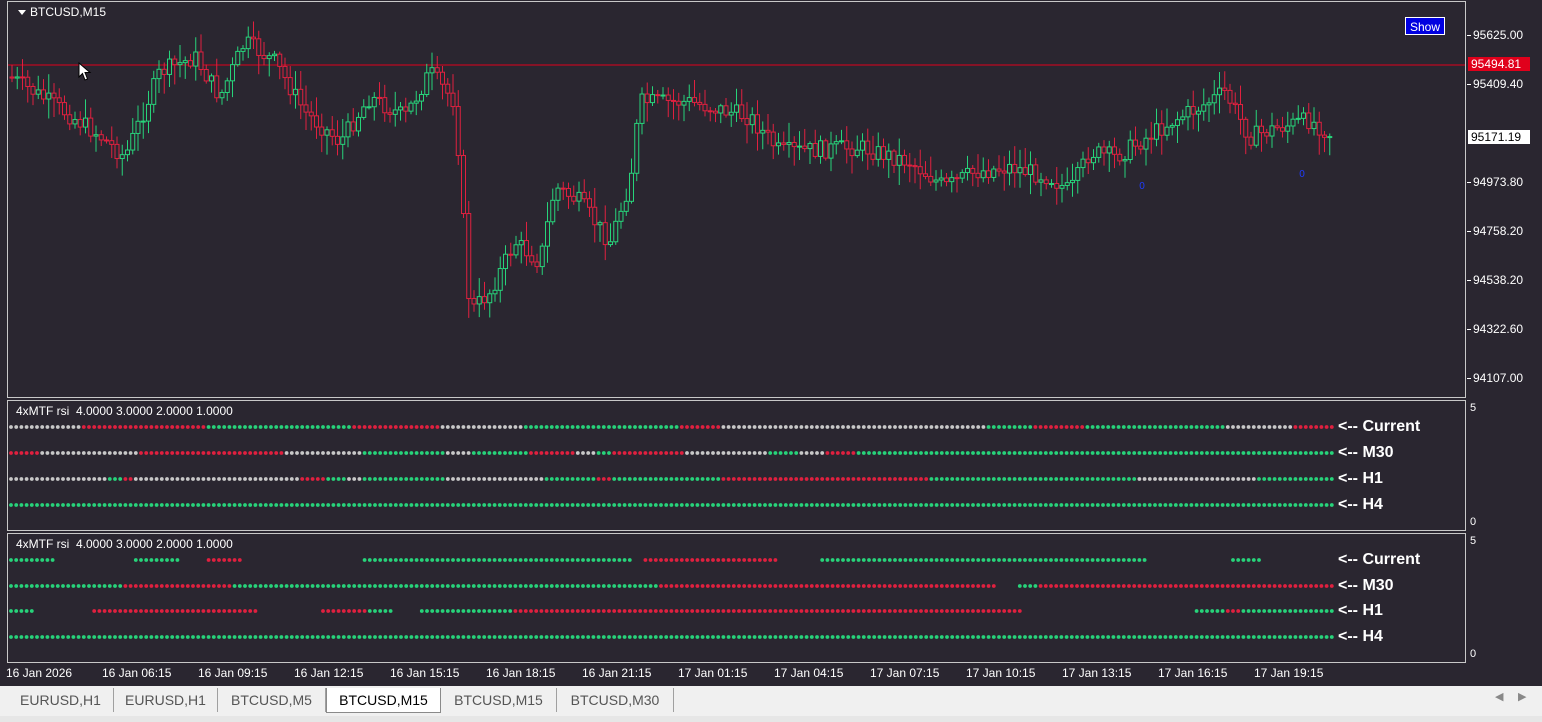  I want to click on time-axis-label: 16 Jan 09:15, so click(233, 673).